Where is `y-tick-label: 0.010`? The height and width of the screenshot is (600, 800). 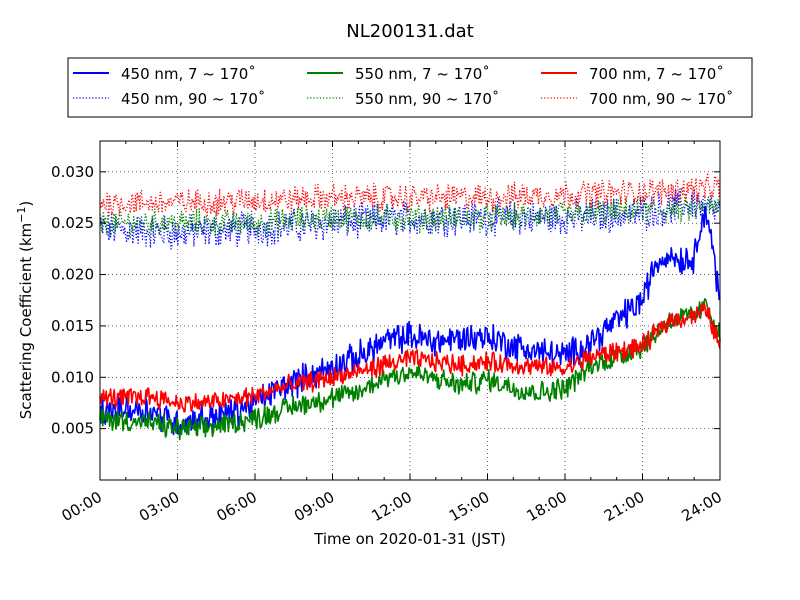
y-tick-label: 0.010 is located at coordinates (72, 377).